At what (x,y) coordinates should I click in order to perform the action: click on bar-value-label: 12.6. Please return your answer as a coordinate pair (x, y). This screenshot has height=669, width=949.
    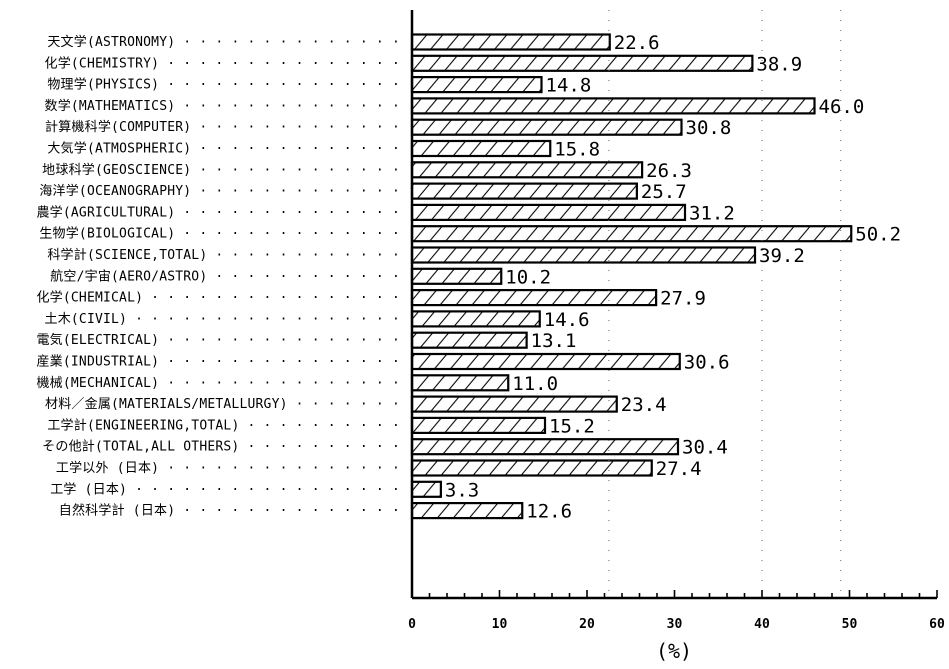
    Looking at the image, I should click on (549, 512).